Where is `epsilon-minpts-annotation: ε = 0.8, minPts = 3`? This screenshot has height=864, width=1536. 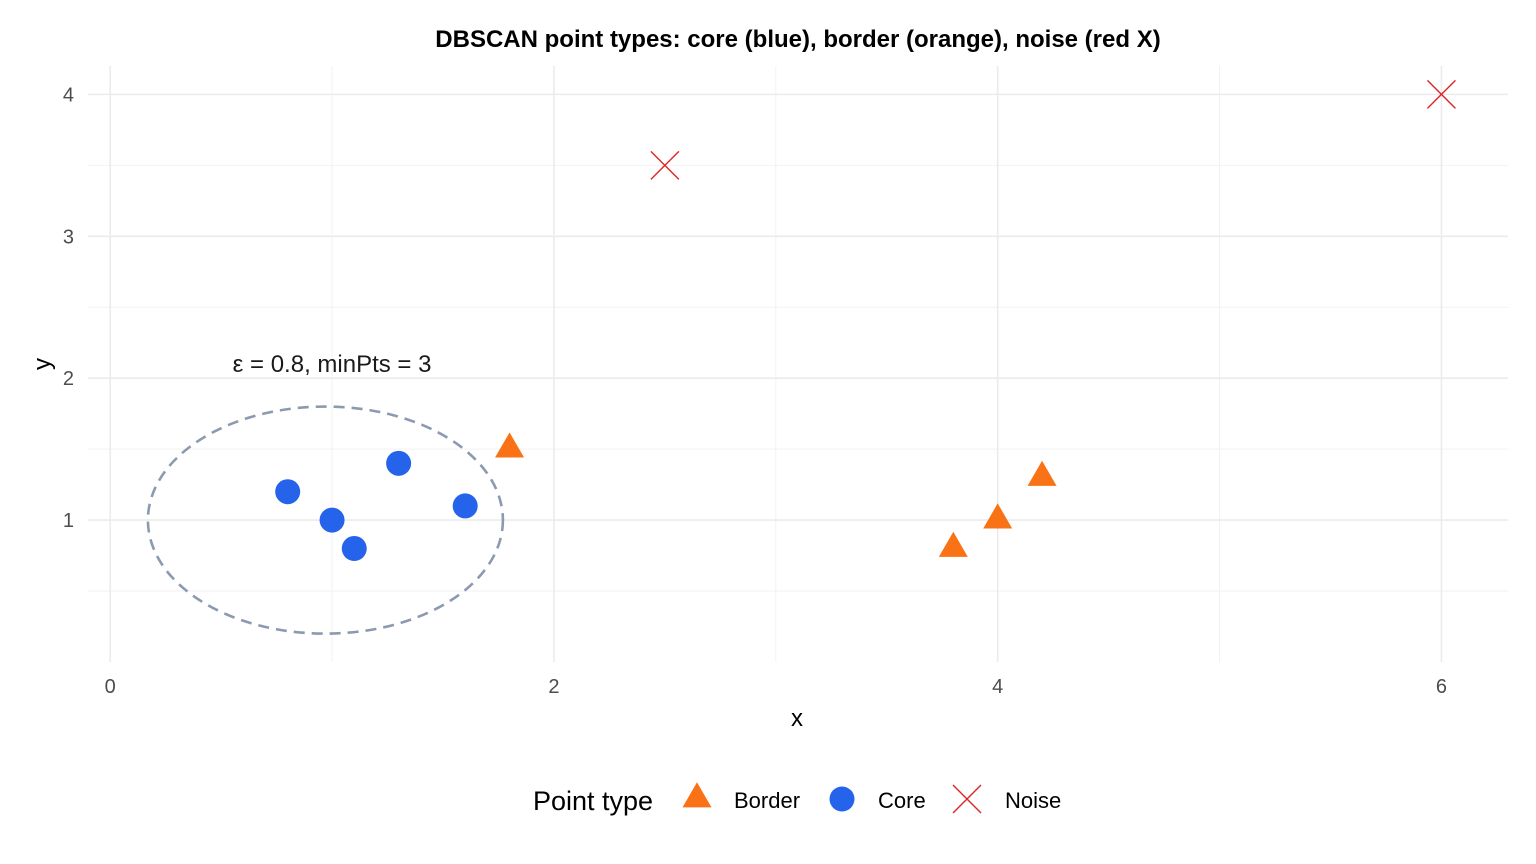
epsilon-minpts-annotation: ε = 0.8, minPts = 3 is located at coordinates (332, 364).